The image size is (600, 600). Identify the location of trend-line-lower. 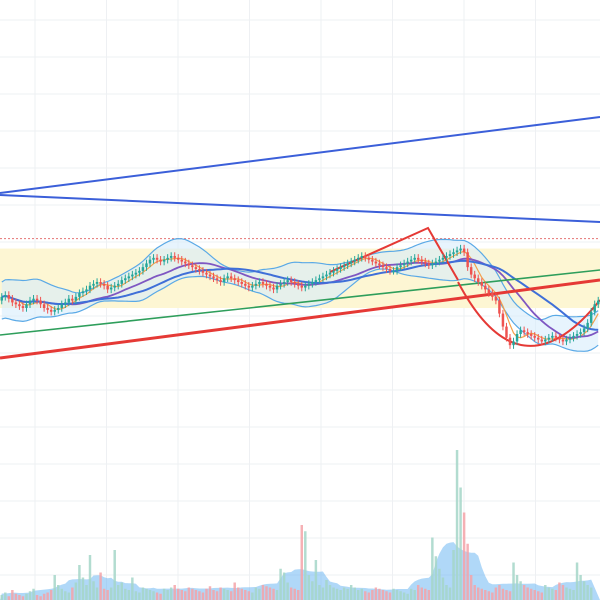
(300, 208).